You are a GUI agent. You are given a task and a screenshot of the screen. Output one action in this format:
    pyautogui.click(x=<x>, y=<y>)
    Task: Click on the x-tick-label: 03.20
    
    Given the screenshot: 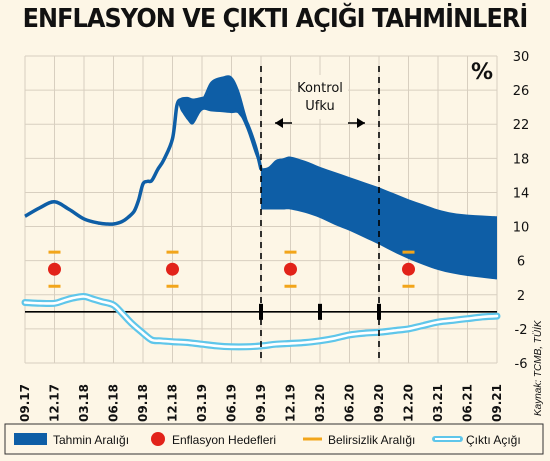 What is the action you would take?
    pyautogui.click(x=320, y=403)
    